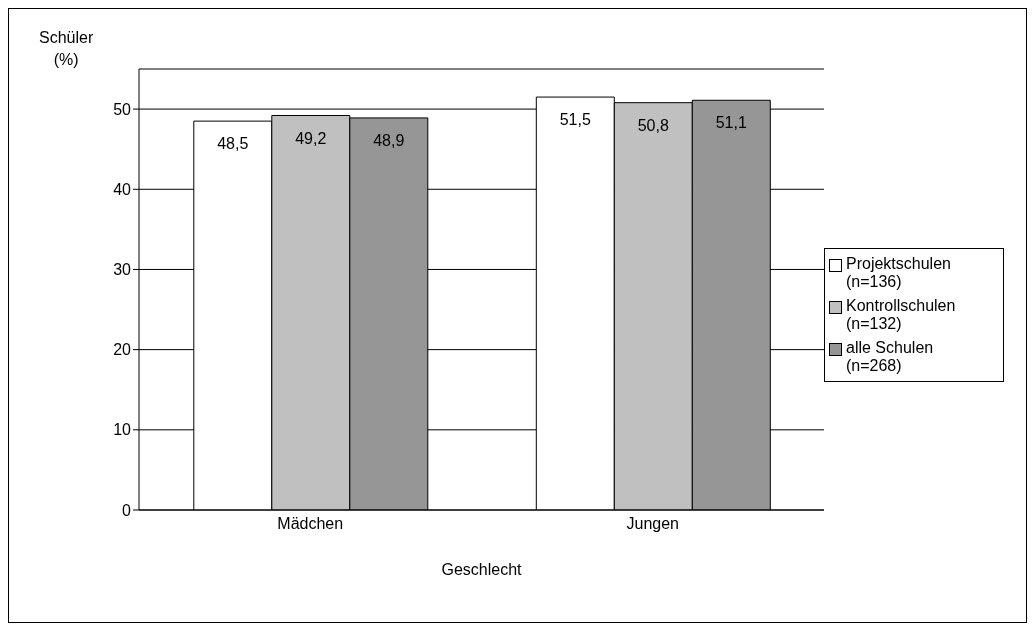 The image size is (1035, 631). I want to click on y-tick-label: 40, so click(122, 189).